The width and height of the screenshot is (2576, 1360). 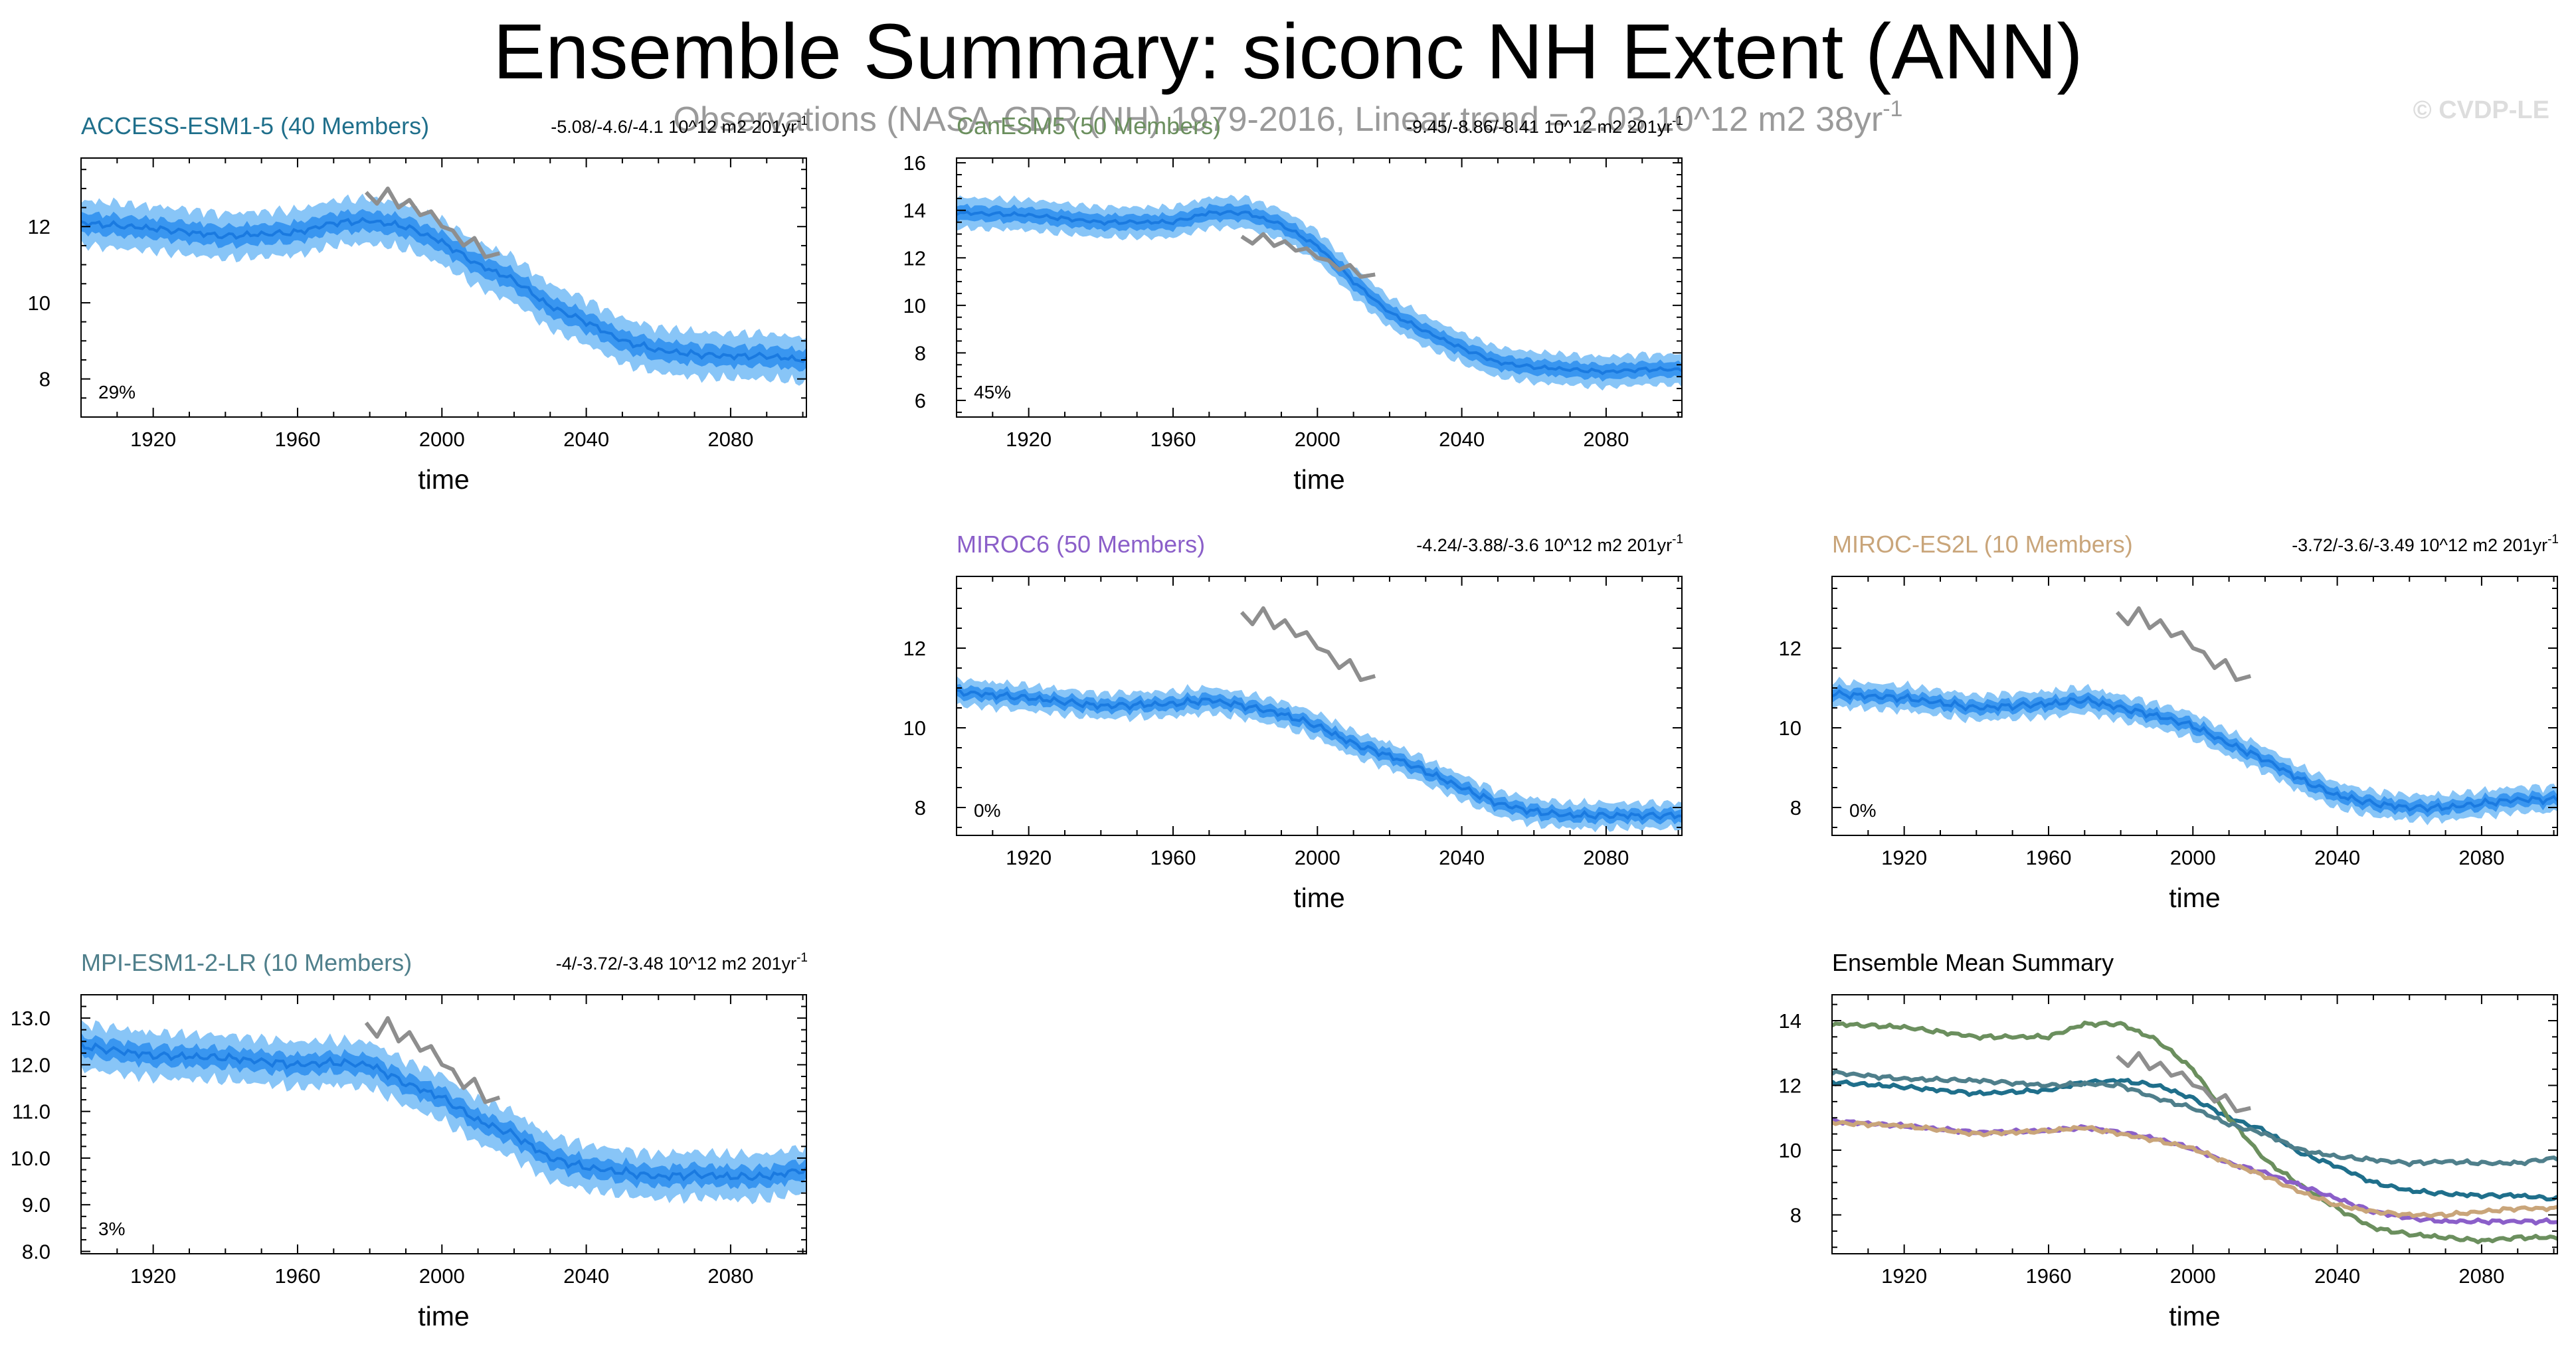 What do you see at coordinates (31, 1112) in the screenshot?
I see `y-tick-label: 11.0` at bounding box center [31, 1112].